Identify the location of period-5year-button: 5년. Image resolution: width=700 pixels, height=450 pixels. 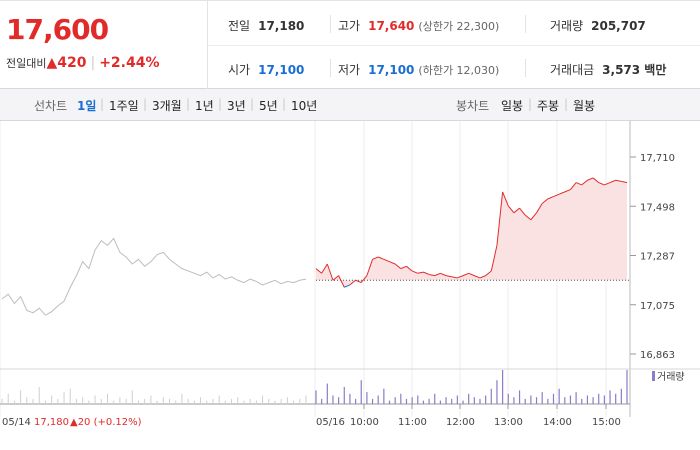
(268, 106).